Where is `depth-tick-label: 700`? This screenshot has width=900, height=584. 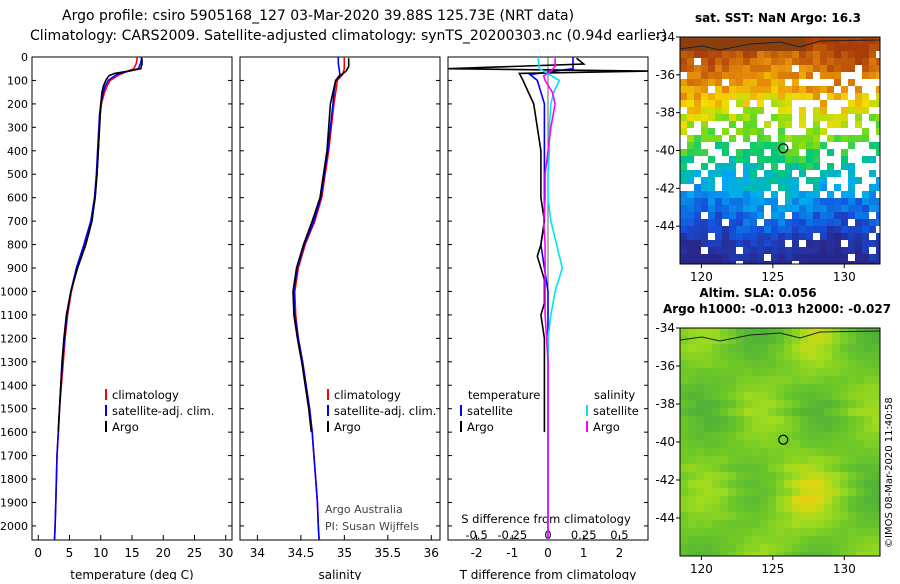
depth-tick-label: 700 is located at coordinates (17, 221).